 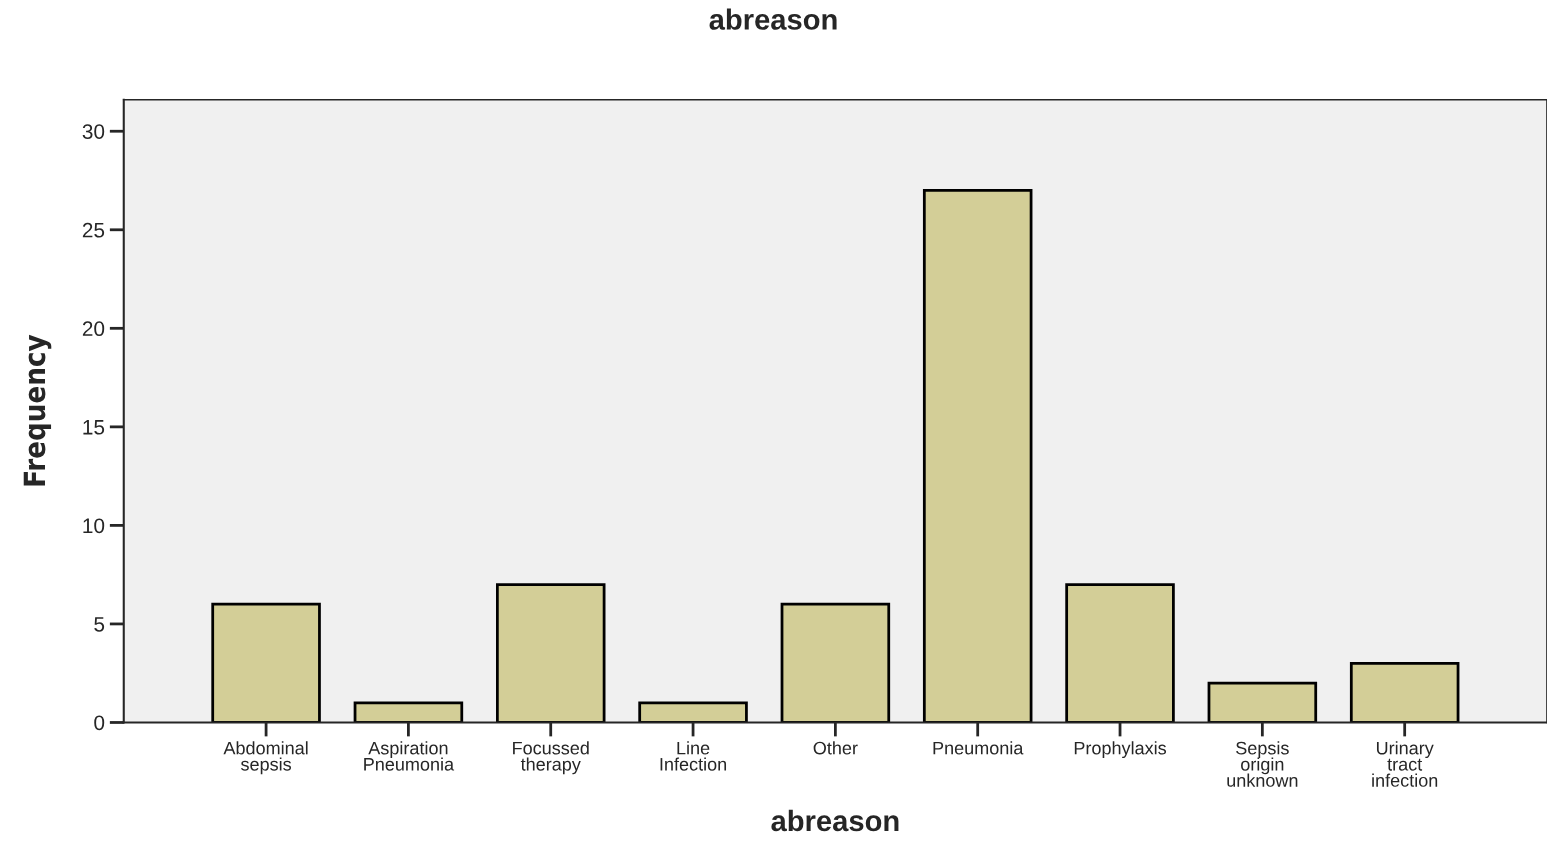 I want to click on y-tick-label: 15, so click(x=94, y=427).